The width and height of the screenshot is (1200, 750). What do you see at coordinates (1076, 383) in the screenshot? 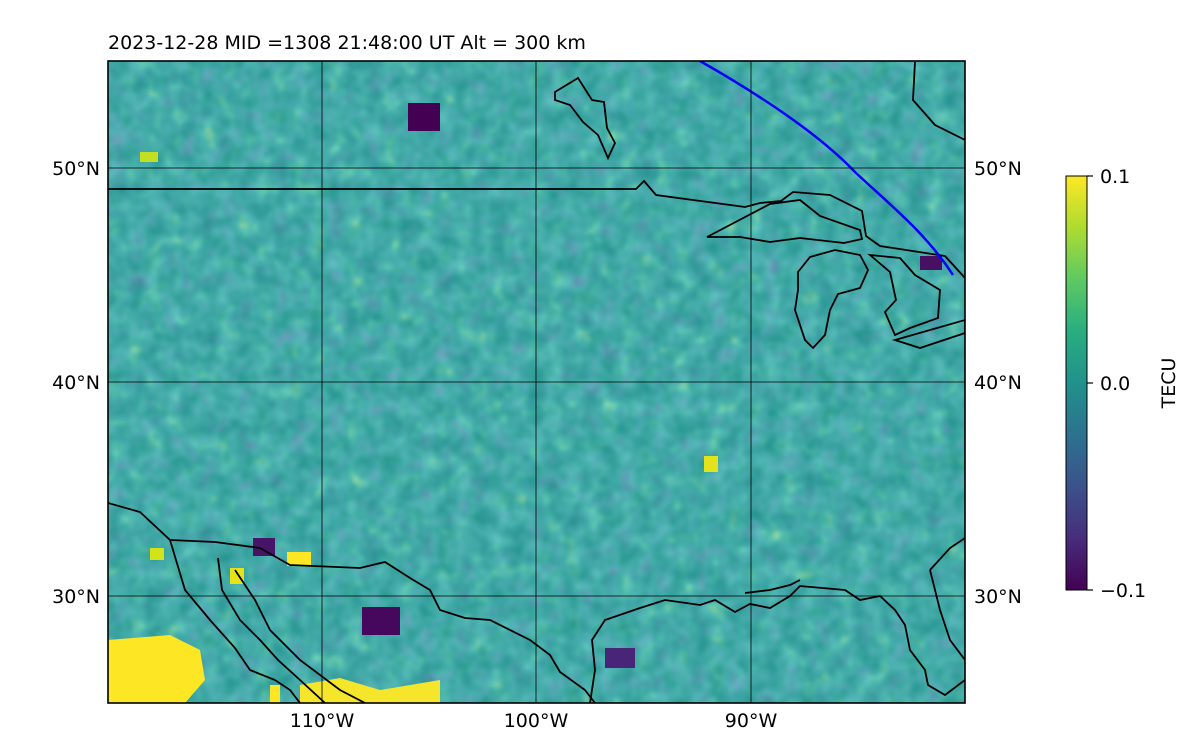
I see `colorbar-gradient` at bounding box center [1076, 383].